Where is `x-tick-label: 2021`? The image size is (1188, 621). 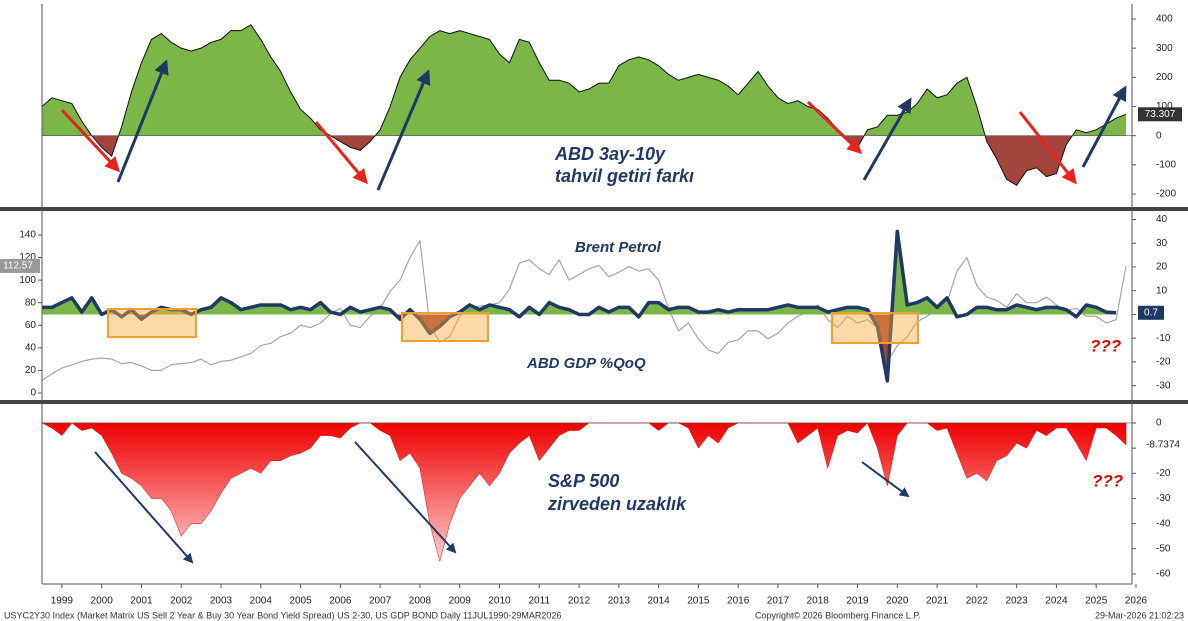
x-tick-label: 2021 is located at coordinates (937, 601).